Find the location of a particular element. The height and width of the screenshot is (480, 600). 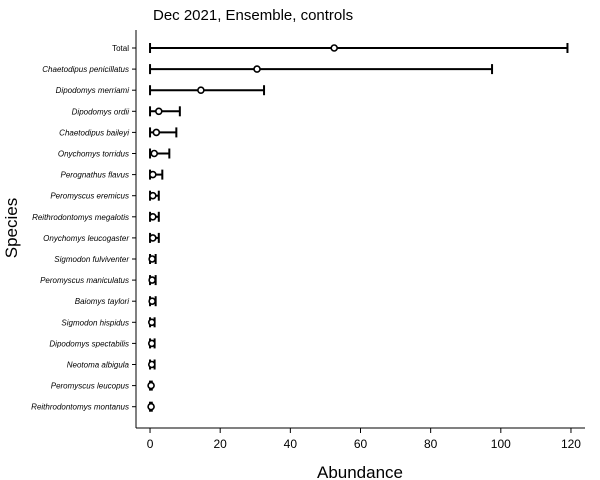

category-label: Reithrodontomys megalotis is located at coordinates (80, 217).